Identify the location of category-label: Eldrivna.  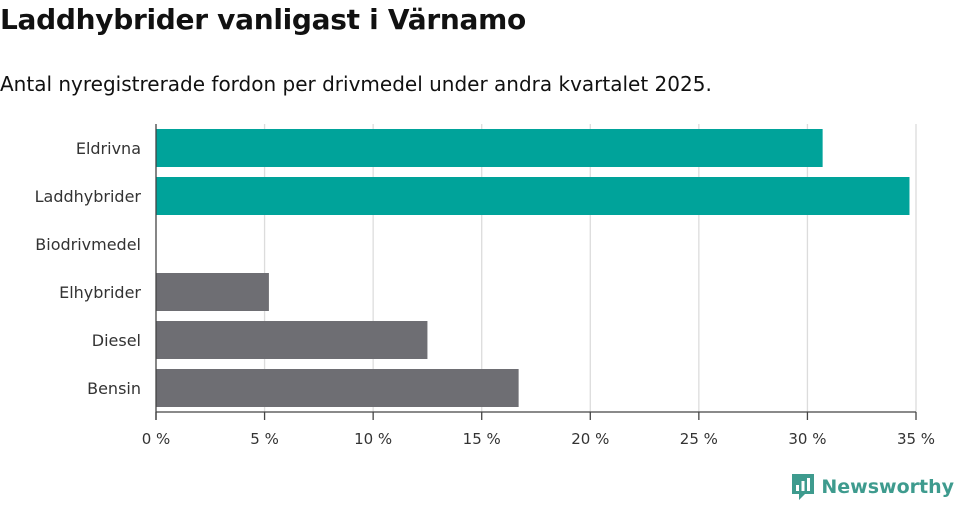
(108, 148).